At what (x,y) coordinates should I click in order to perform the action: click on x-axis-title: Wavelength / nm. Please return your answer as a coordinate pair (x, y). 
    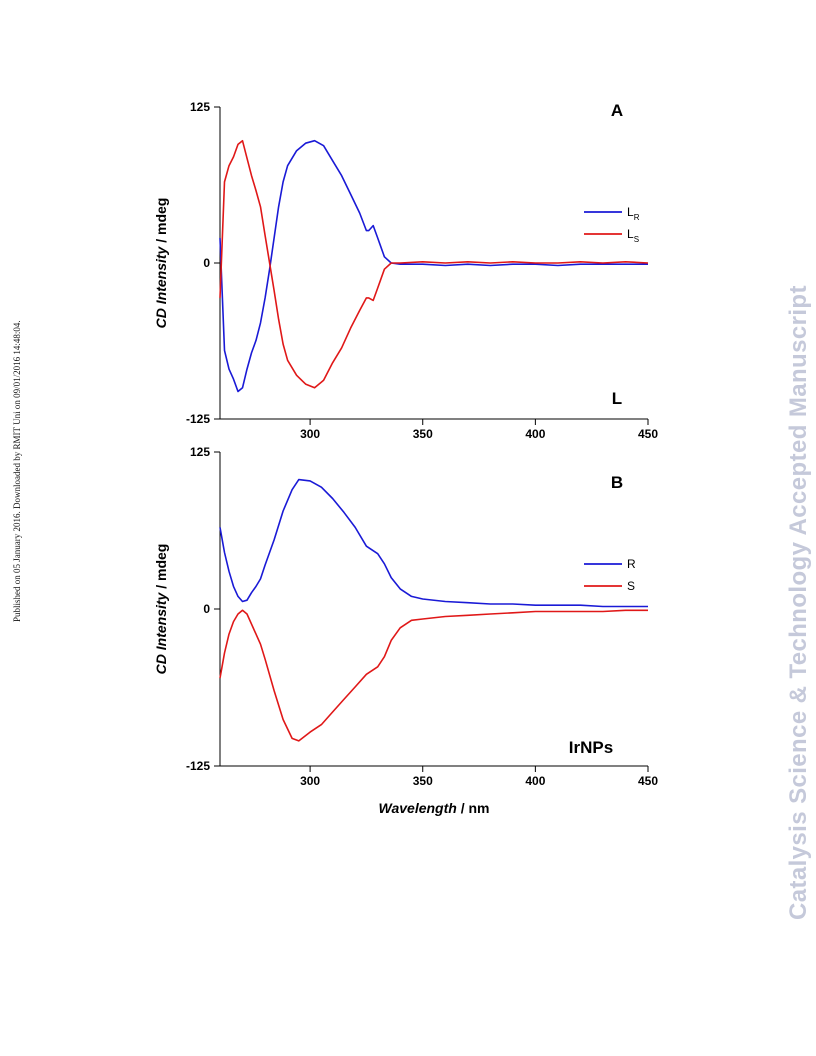
    Looking at the image, I should click on (434, 808).